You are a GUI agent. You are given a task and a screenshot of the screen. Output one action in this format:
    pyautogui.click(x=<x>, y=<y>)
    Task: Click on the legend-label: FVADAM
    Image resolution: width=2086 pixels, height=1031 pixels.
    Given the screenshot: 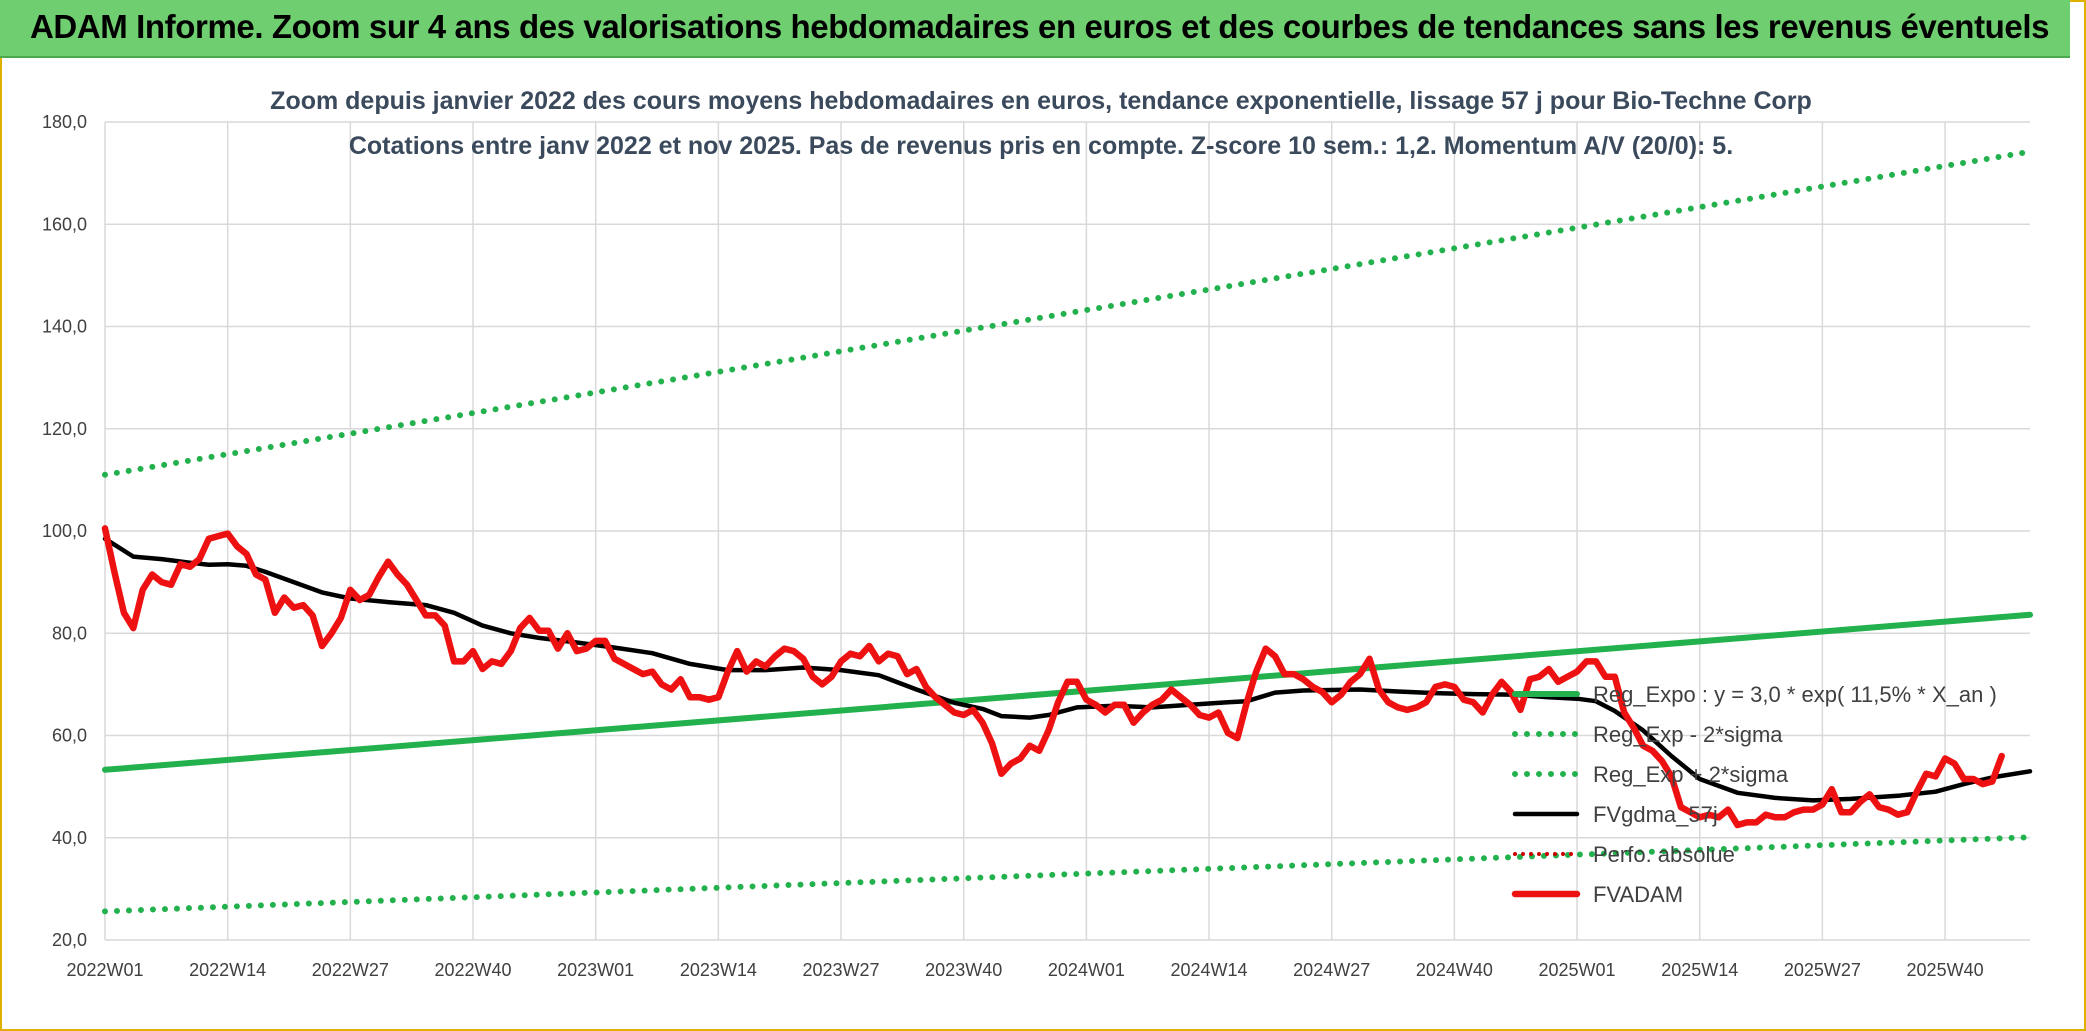 What is the action you would take?
    pyautogui.click(x=1638, y=894)
    